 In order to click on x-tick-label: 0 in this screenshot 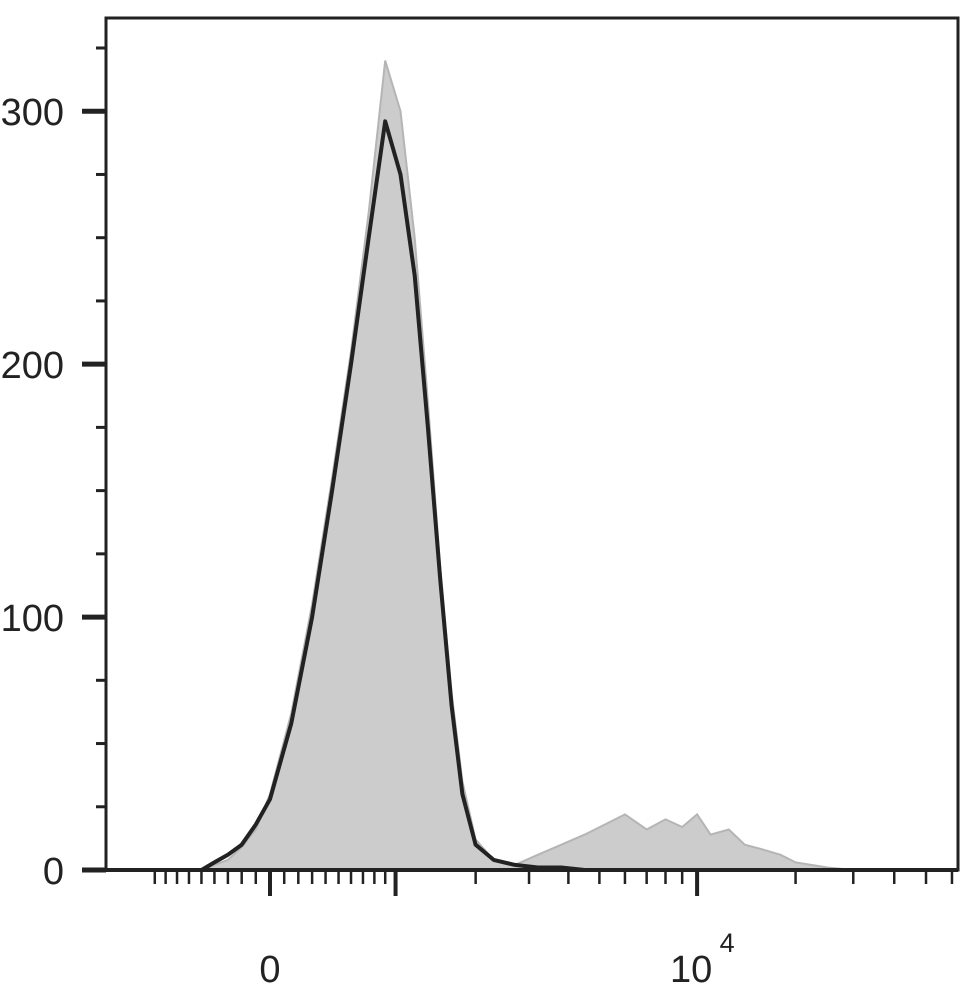, I will do `click(269, 970)`.